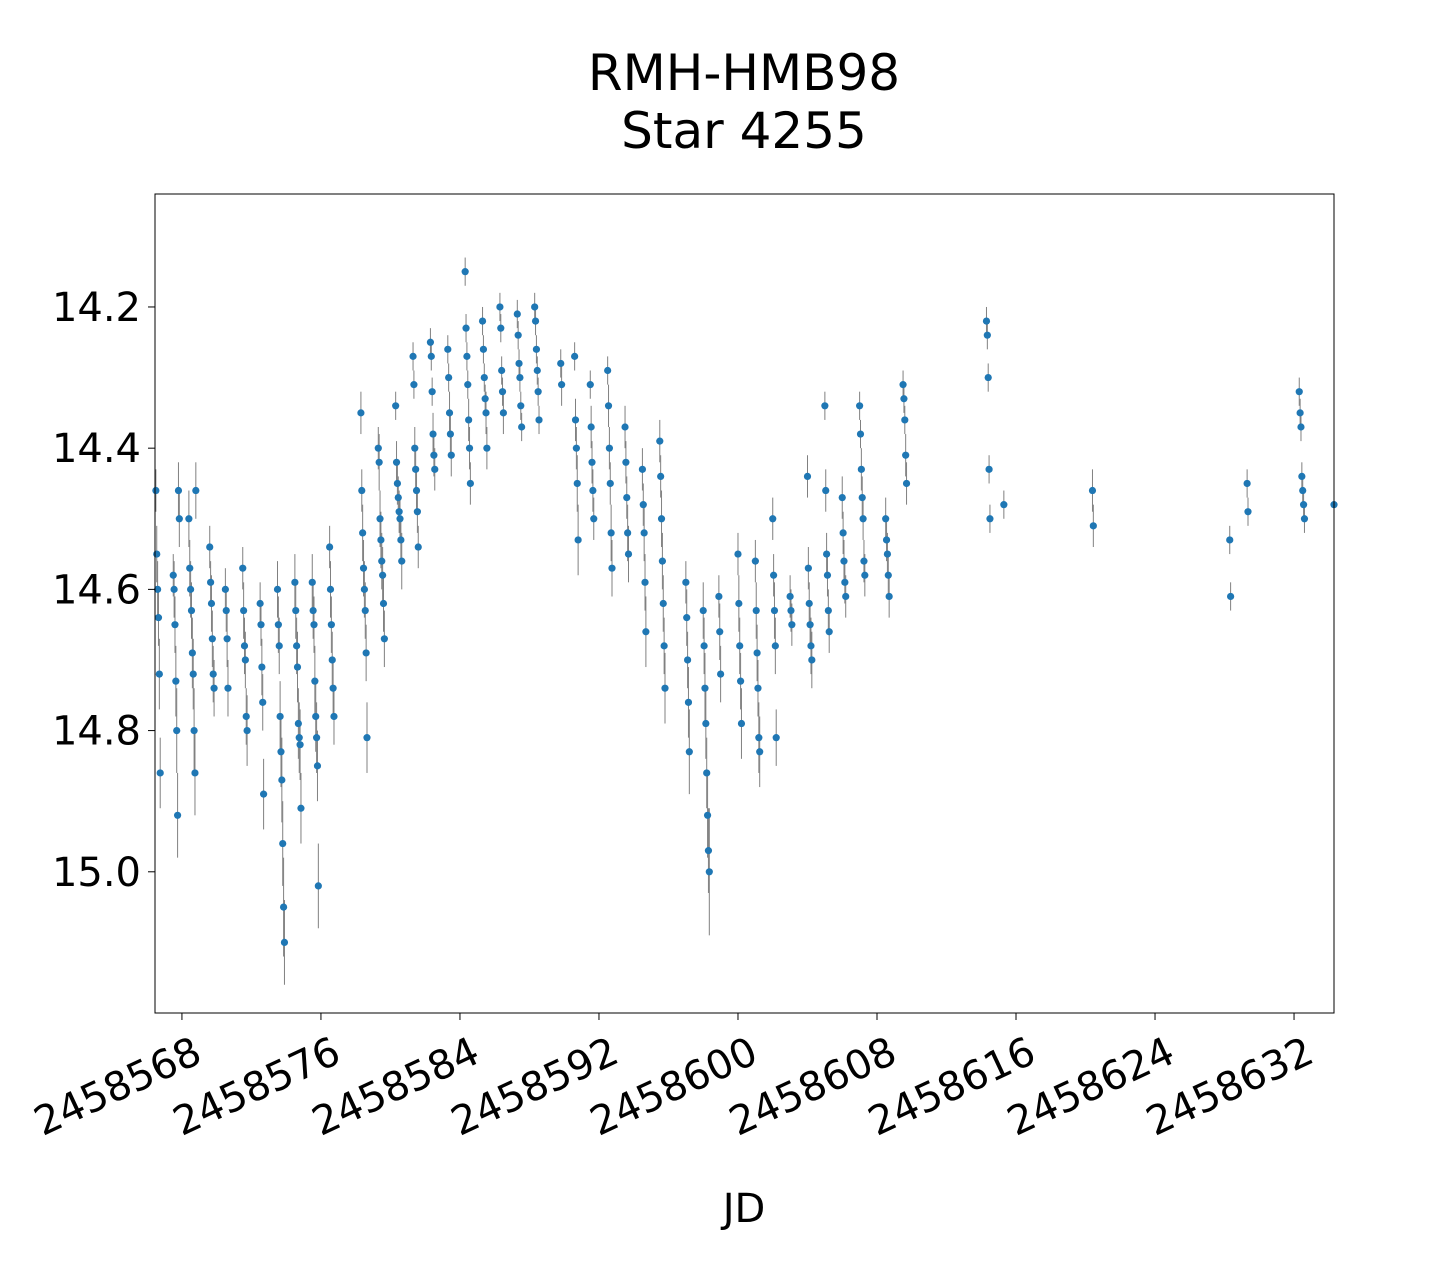  Describe the element at coordinates (96, 873) in the screenshot. I see `y-tick-label: 15.0` at that location.